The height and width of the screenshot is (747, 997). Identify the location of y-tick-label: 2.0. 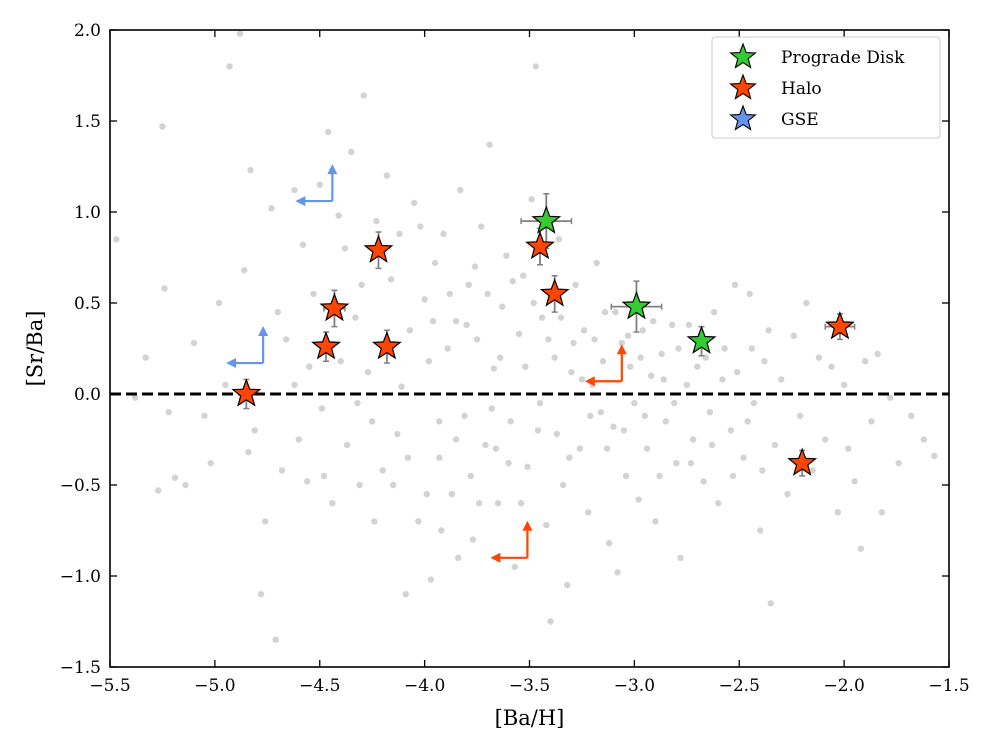
(87, 31).